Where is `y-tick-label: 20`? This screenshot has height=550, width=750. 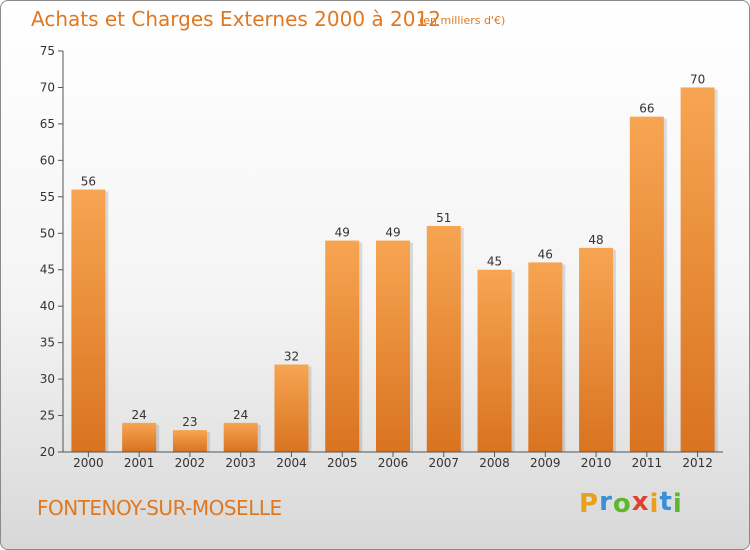 y-tick-label: 20 is located at coordinates (47, 452).